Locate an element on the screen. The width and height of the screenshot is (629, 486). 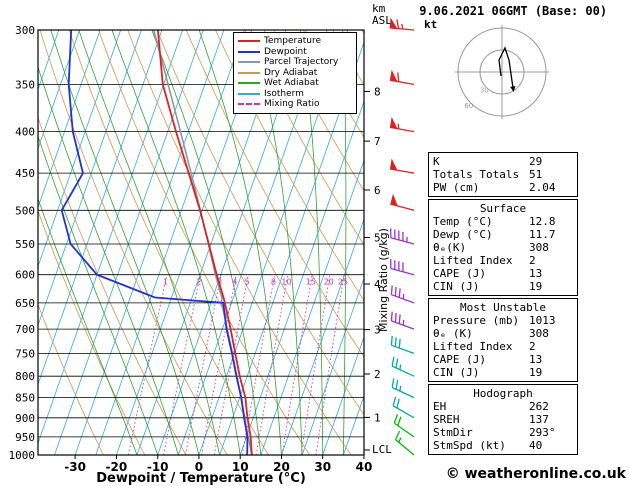
svg-text: km is located at coordinates (379, 8).